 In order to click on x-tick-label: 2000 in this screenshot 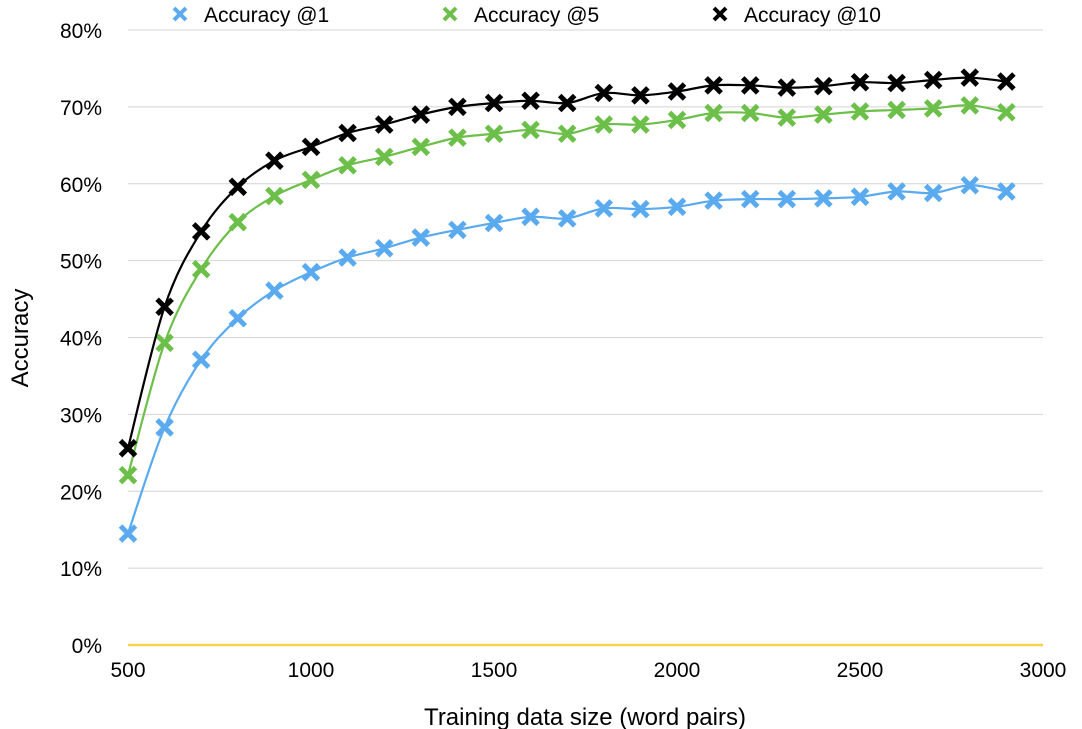, I will do `click(677, 670)`.